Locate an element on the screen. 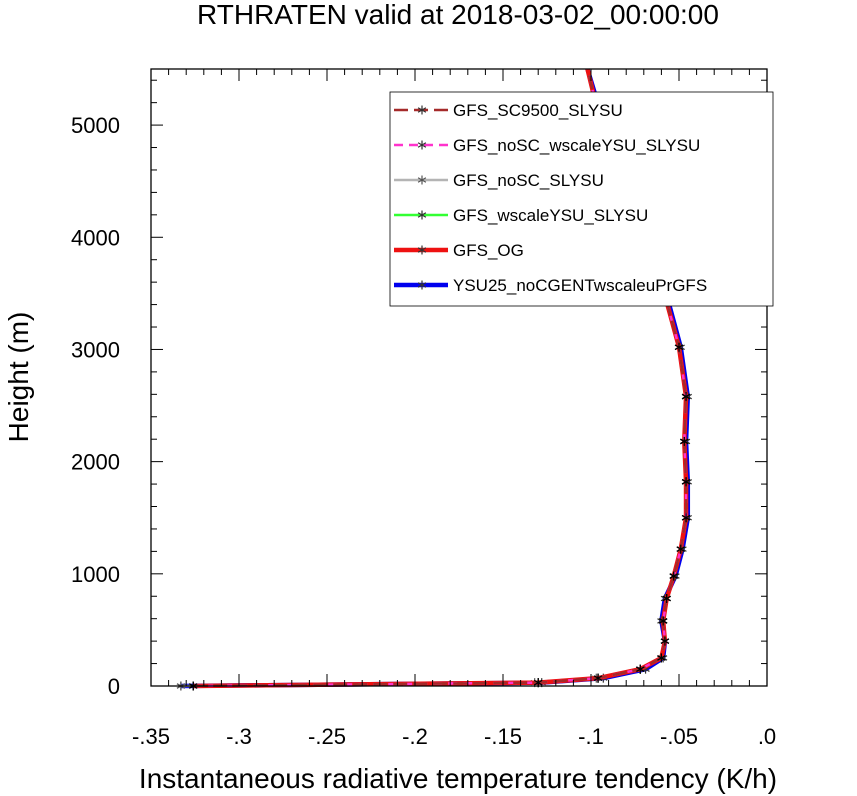 The height and width of the screenshot is (796, 857). x-tick-label: -.05 is located at coordinates (679, 736).